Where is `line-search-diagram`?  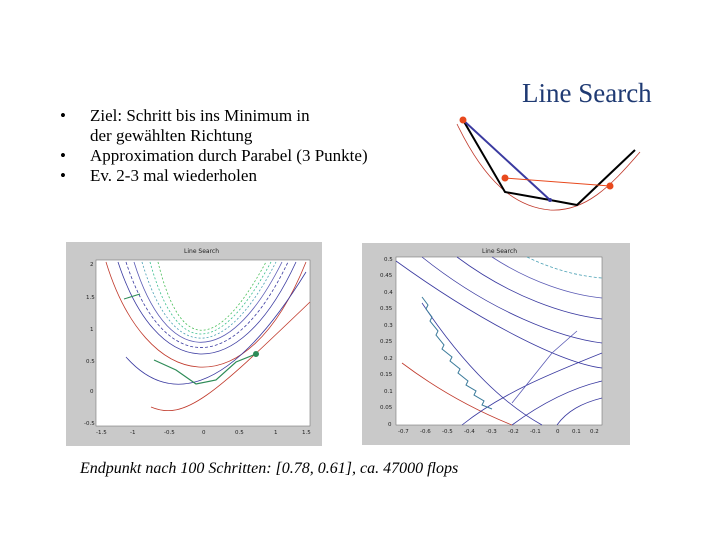
line-search-diagram is located at coordinates (548, 163).